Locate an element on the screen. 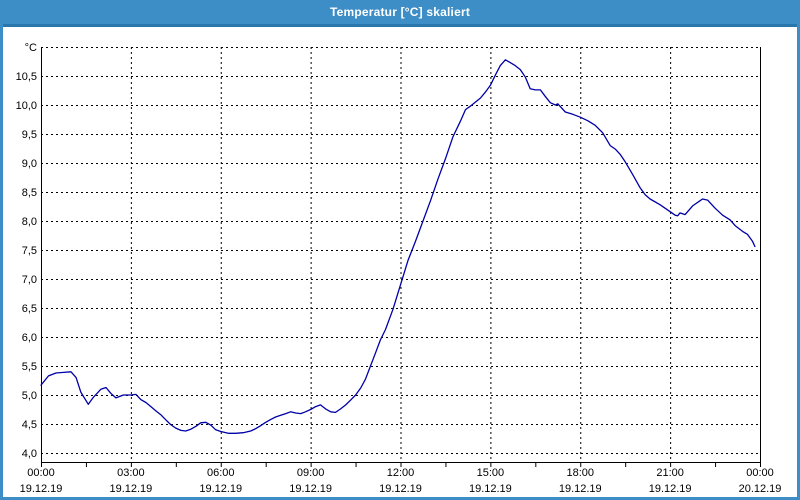  unit-label: °C is located at coordinates (31, 48).